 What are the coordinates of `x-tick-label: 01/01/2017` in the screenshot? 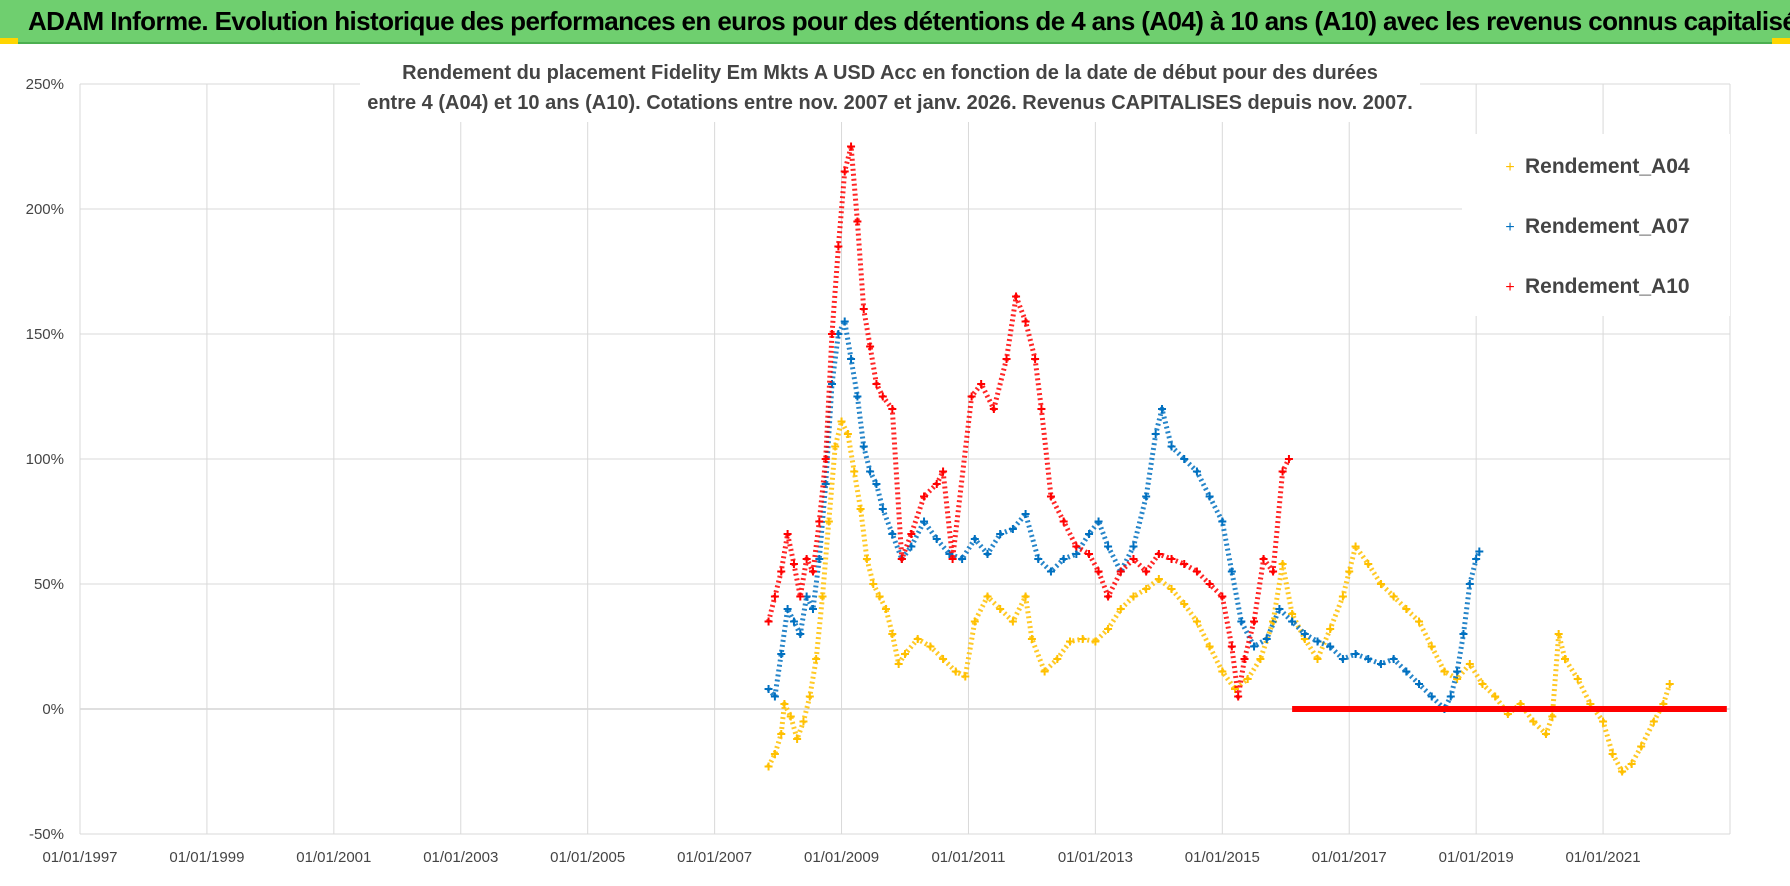 It's located at (1349, 857).